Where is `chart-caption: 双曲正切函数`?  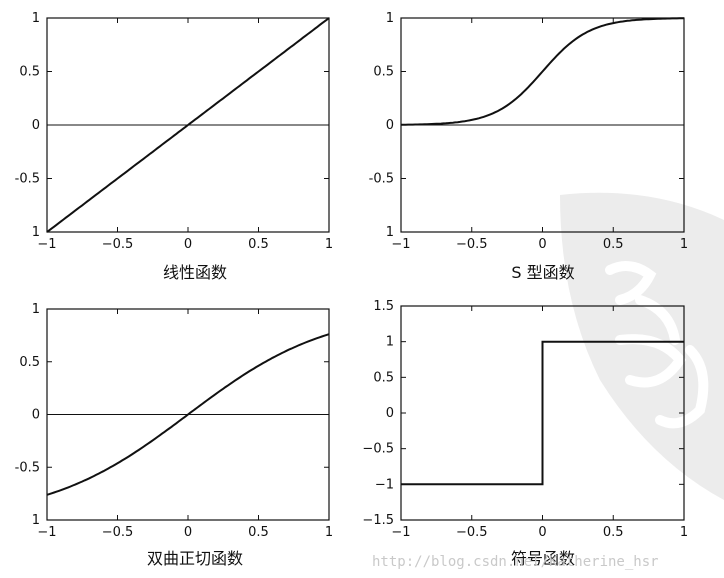 chart-caption: 双曲正切函数 is located at coordinates (195, 558).